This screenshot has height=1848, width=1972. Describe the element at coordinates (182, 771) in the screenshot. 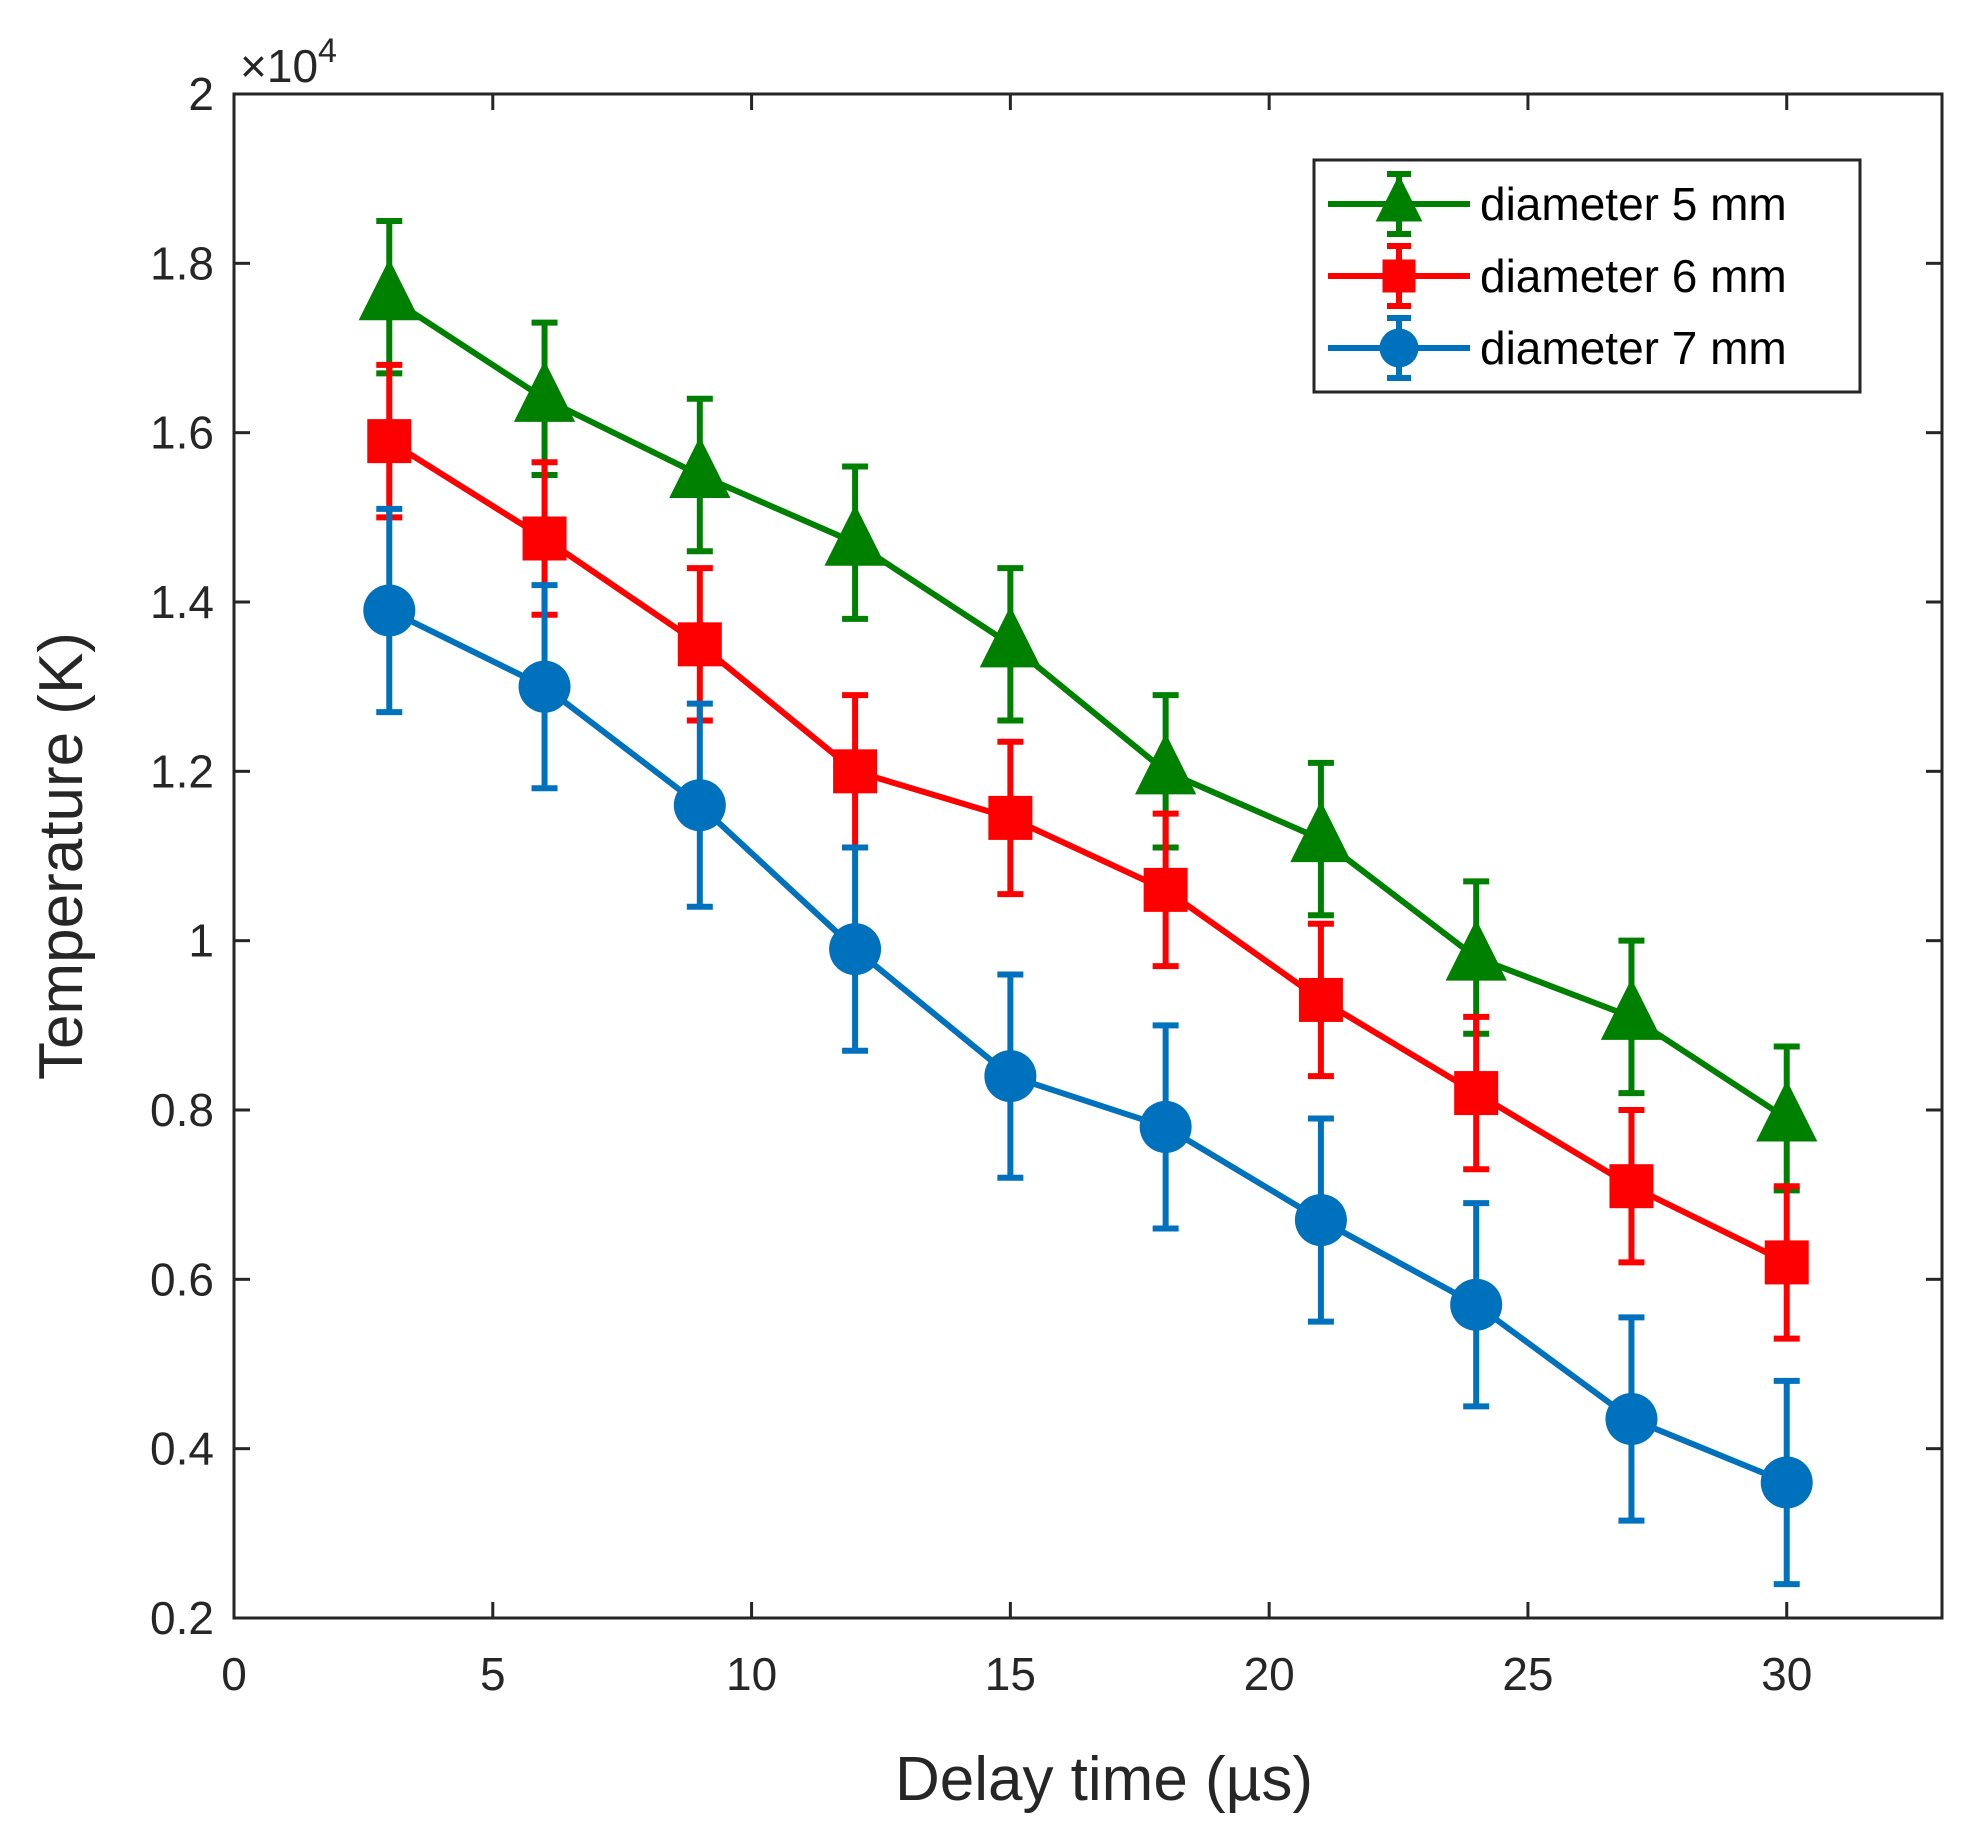

I see `y-tick-label: 1.2` at that location.